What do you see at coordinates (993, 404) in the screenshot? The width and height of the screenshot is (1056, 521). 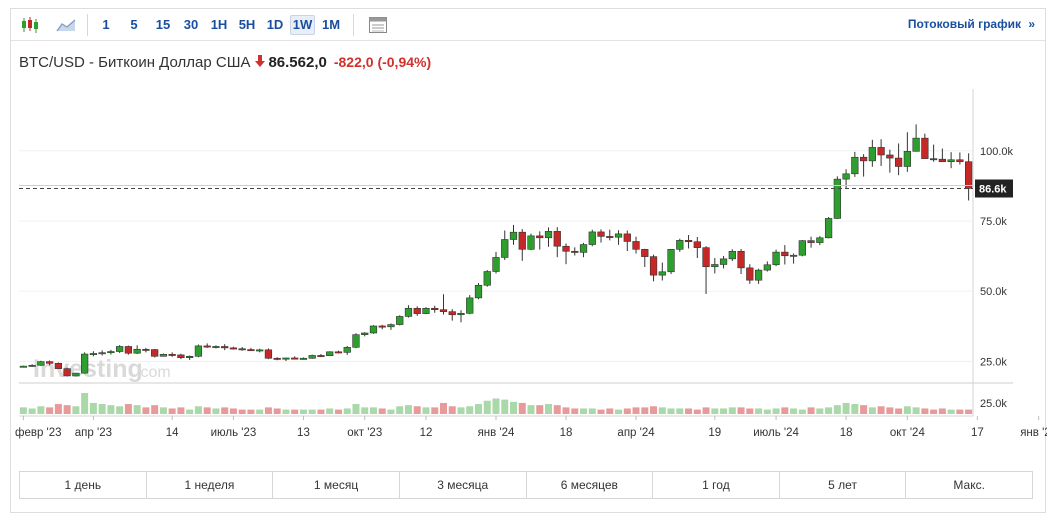 I see `volume-axis-label: 25.0k` at bounding box center [993, 404].